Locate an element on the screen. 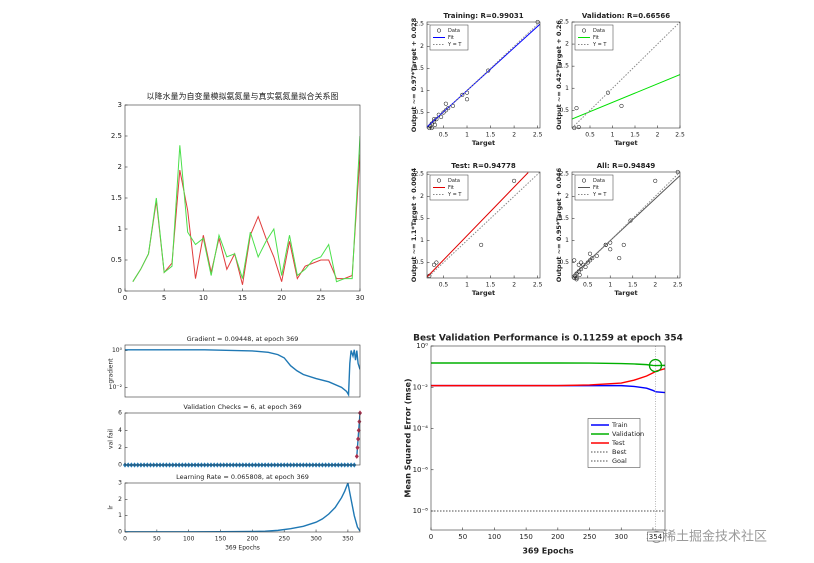 The height and width of the screenshot is (563, 814). y-tick-label: 10⁻⁴ is located at coordinates (421, 429).